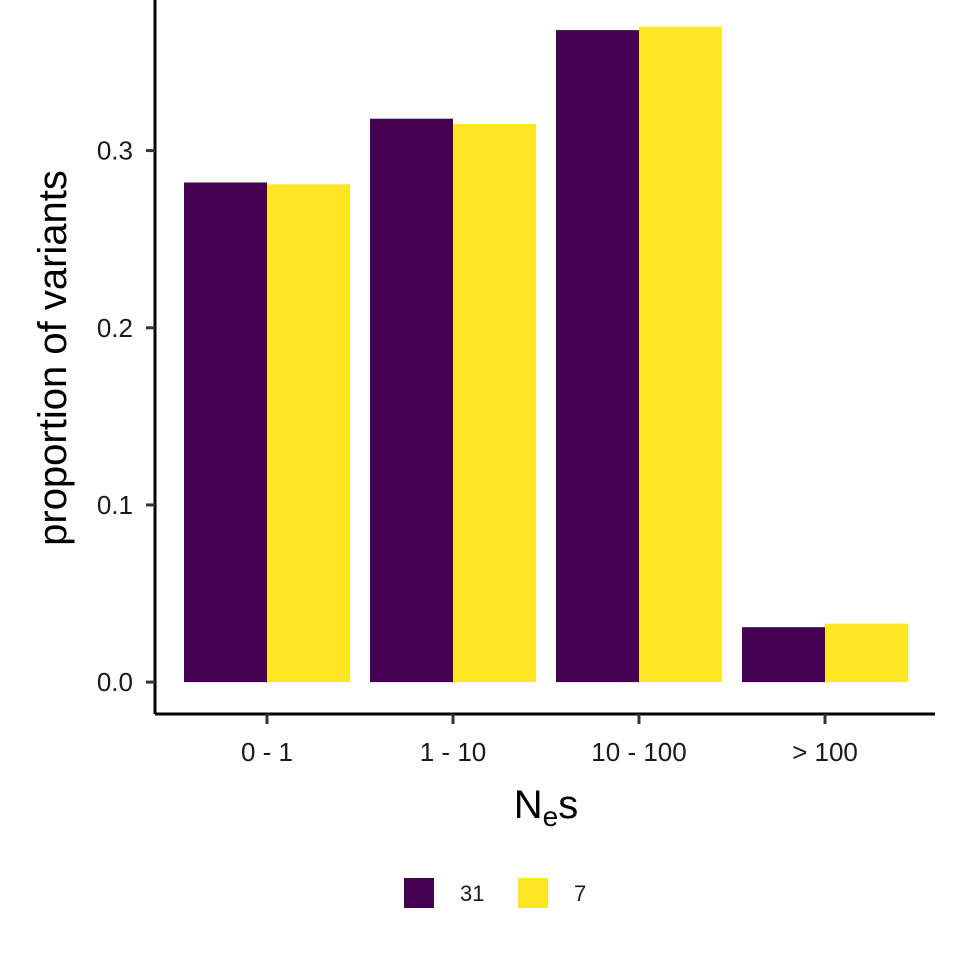  I want to click on x-tick-label: 0 - 1, so click(267, 752).